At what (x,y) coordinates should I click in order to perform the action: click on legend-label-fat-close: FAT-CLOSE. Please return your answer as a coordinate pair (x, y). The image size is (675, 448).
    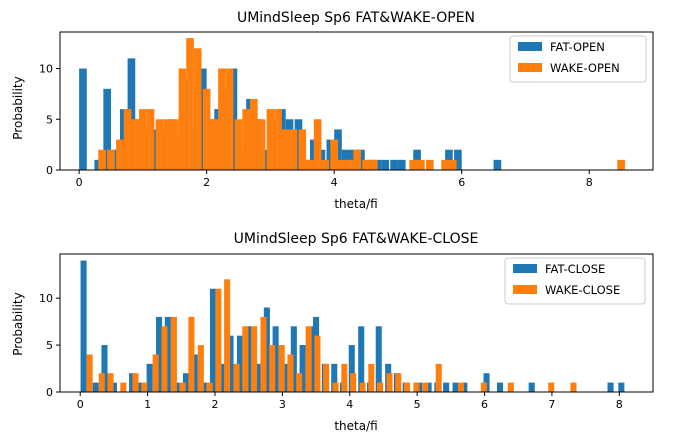
    Looking at the image, I should click on (575, 269).